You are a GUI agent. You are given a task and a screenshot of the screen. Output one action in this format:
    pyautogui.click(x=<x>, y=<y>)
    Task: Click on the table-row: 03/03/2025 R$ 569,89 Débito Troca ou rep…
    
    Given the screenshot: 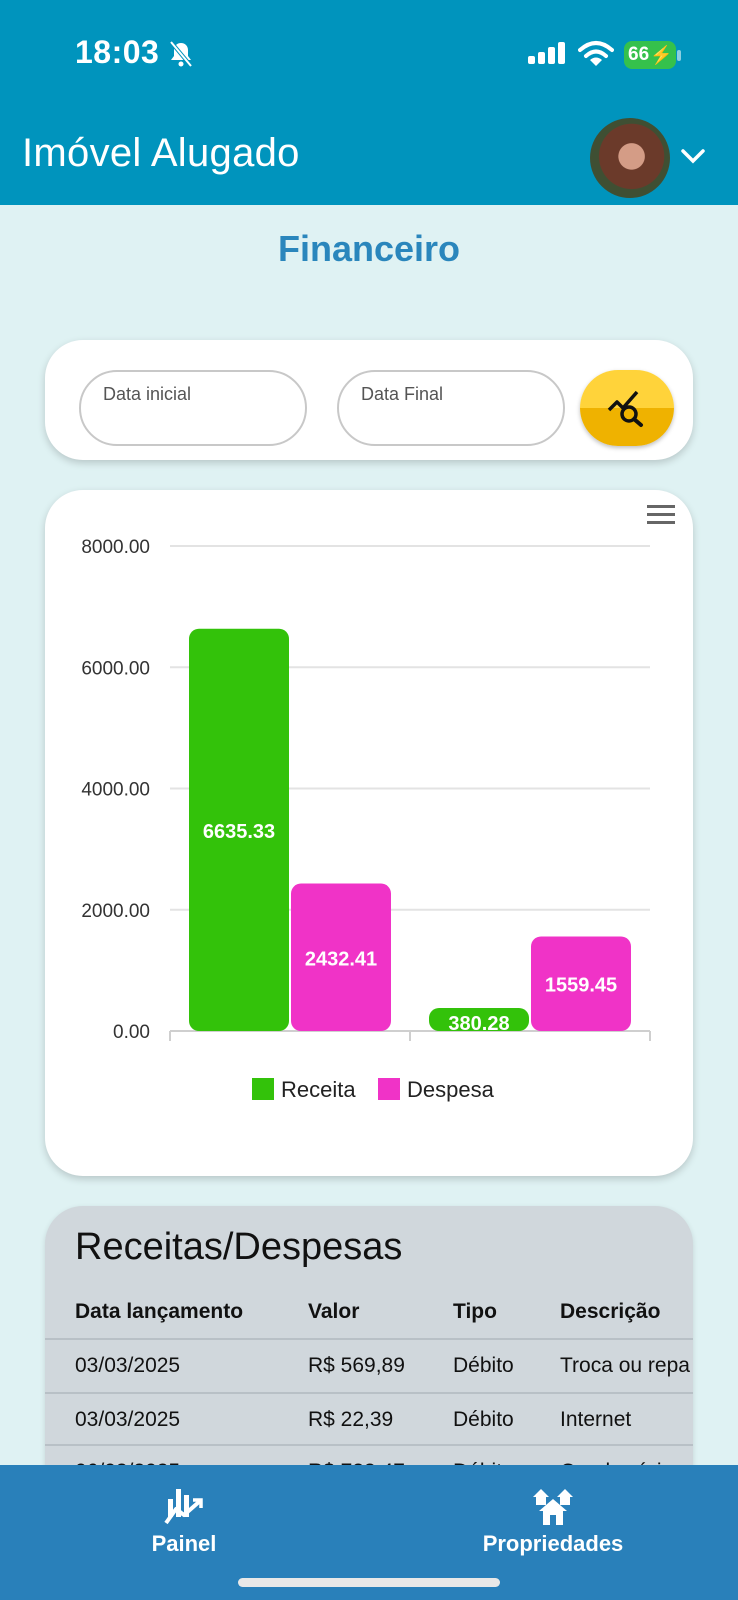 What is the action you would take?
    pyautogui.click(x=369, y=1366)
    